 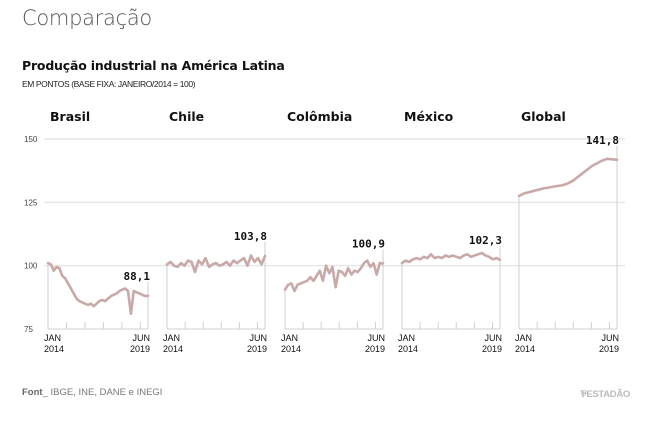 What do you see at coordinates (153, 65) in the screenshot?
I see `chart-title: Produção industrial na América Latina` at bounding box center [153, 65].